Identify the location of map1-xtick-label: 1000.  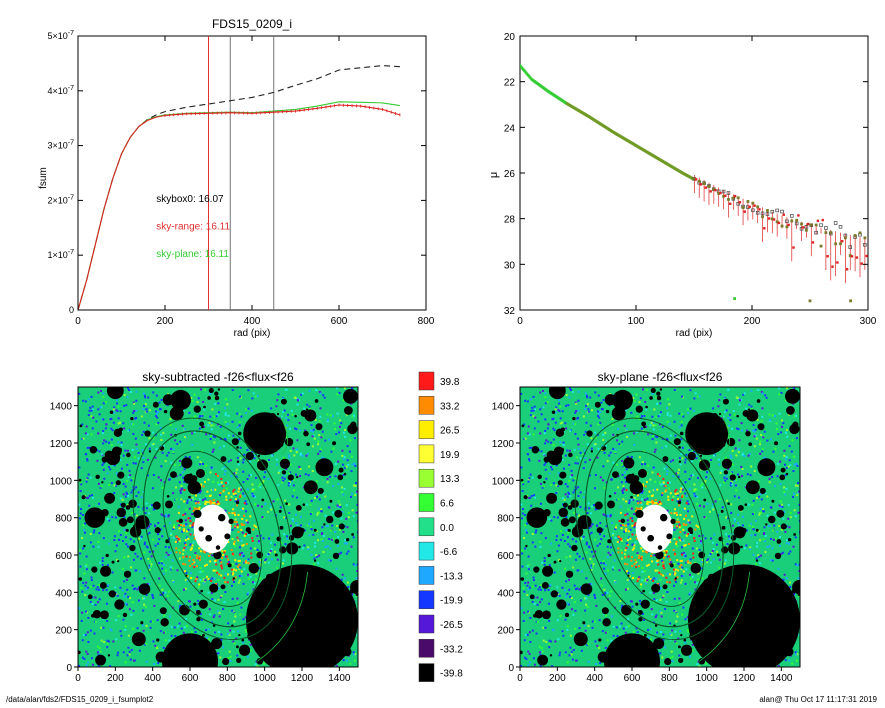
(265, 678).